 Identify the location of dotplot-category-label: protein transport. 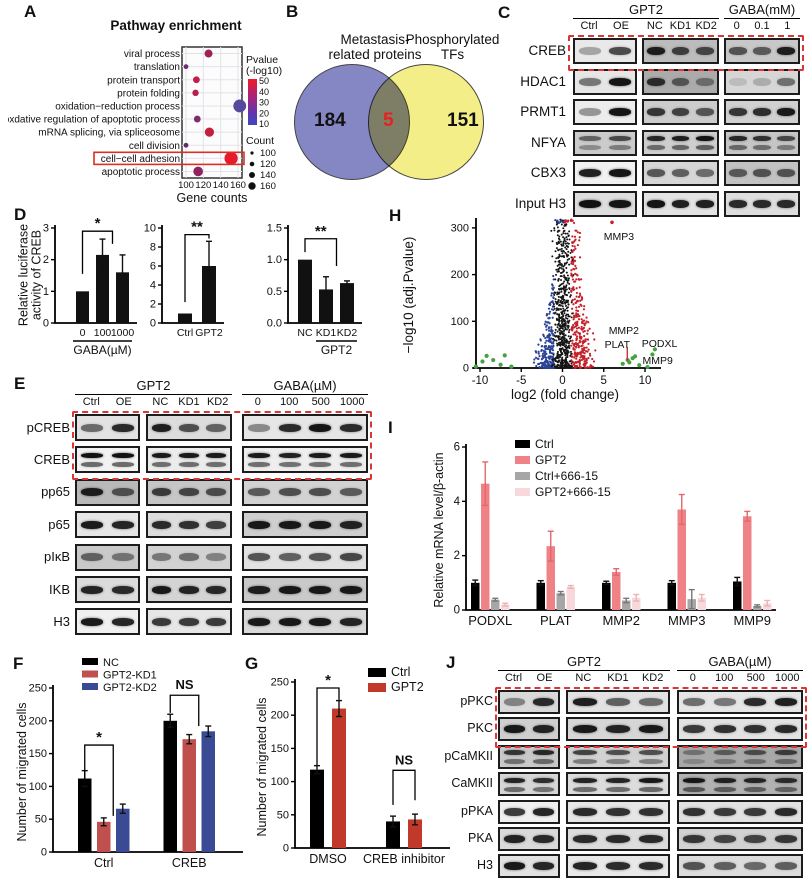
(143, 80).